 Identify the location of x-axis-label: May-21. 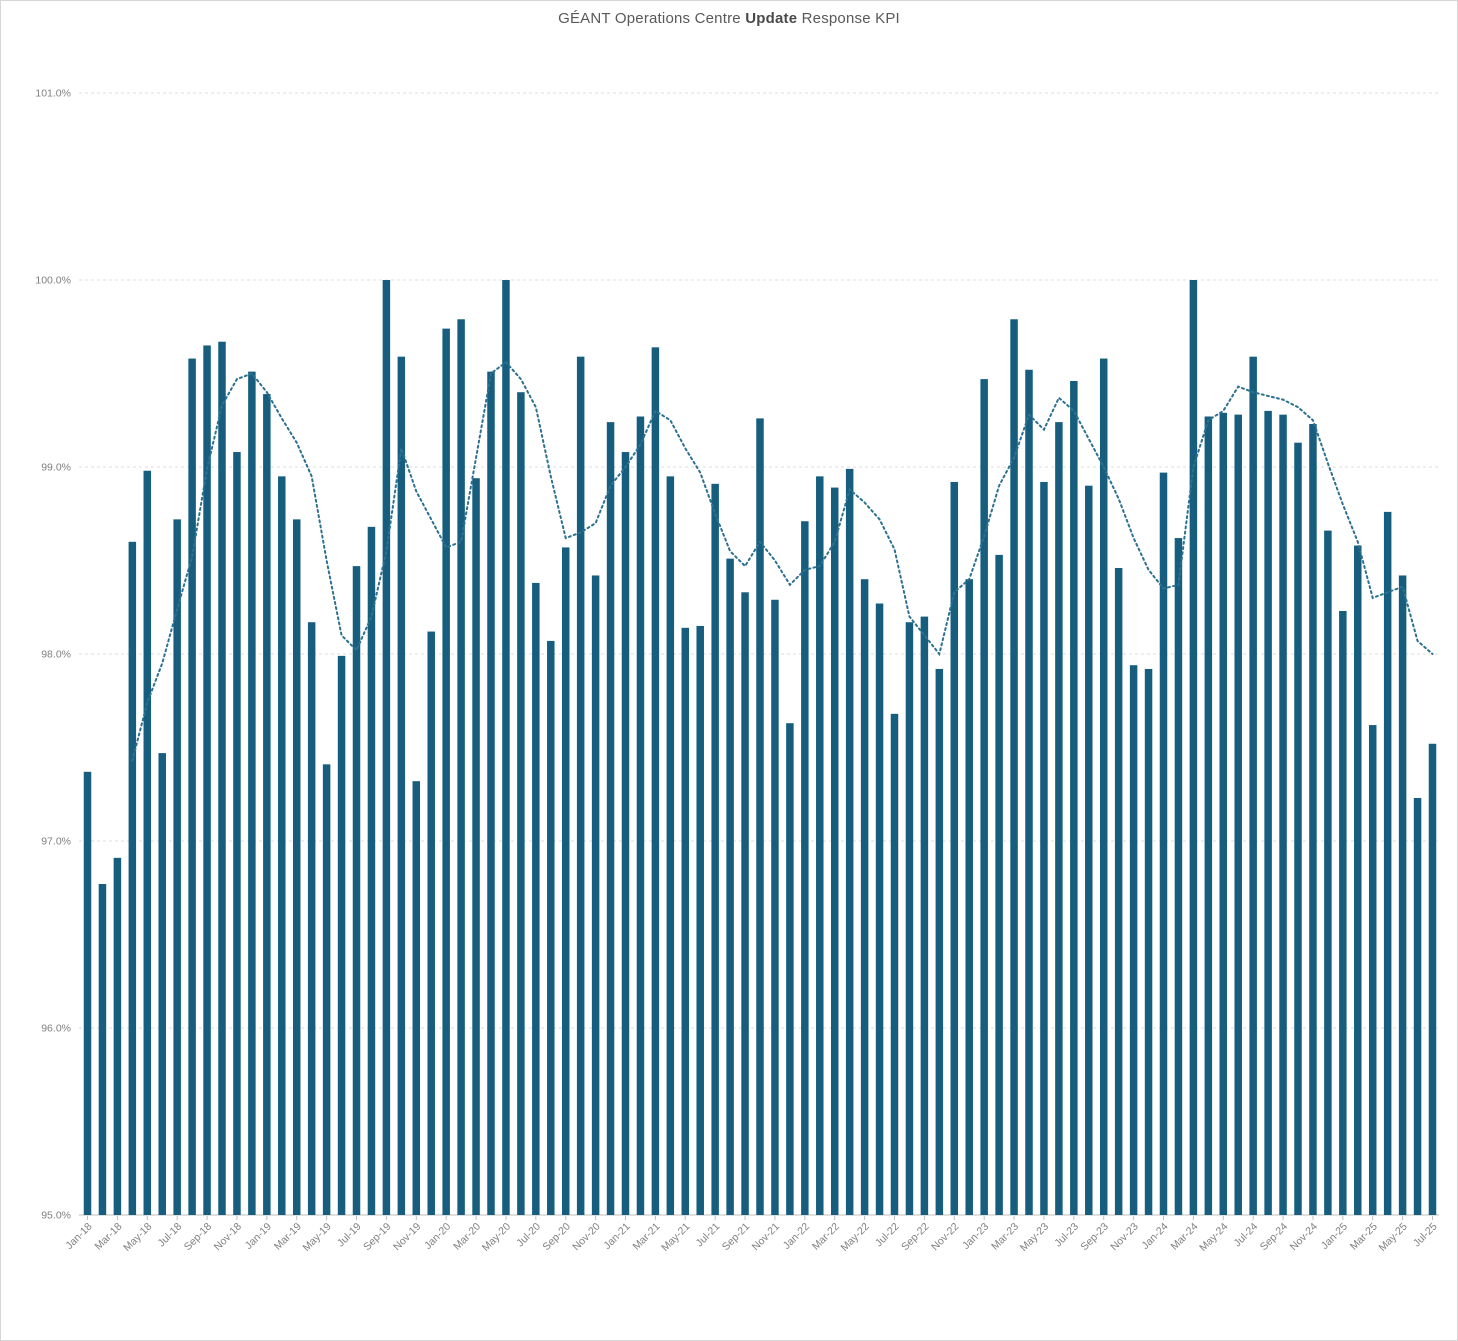
(675, 1237).